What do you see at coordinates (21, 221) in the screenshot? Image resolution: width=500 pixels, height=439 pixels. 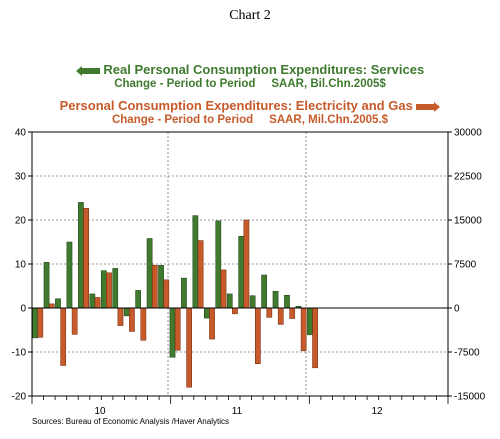 I see `left-tick-label: 20` at bounding box center [21, 221].